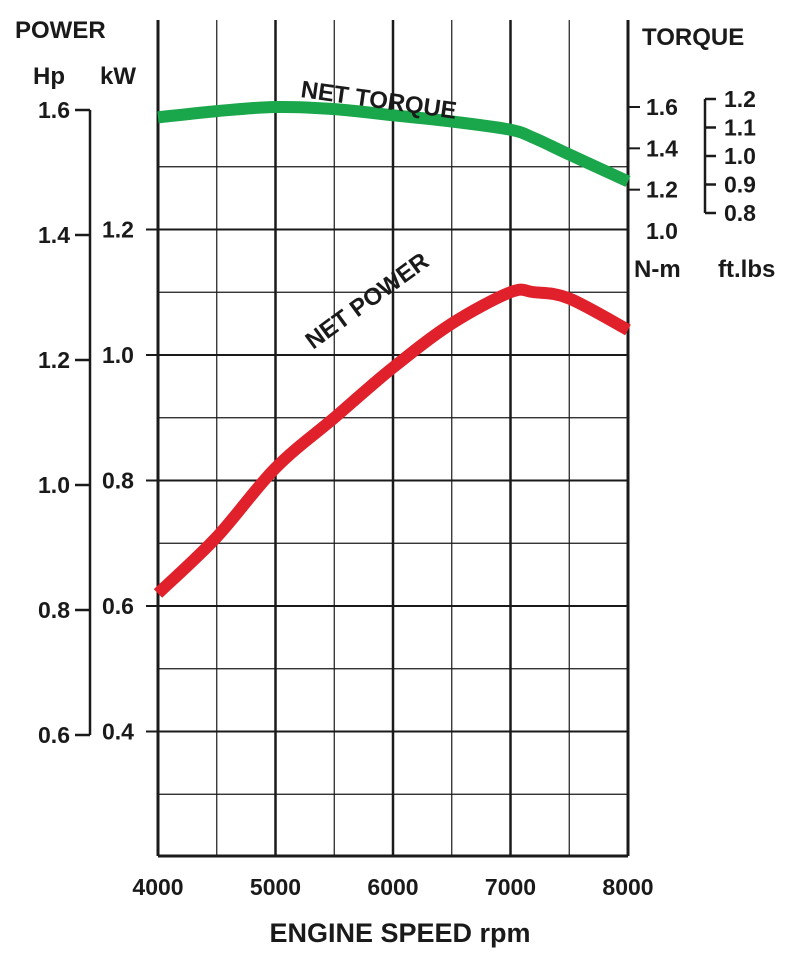 This screenshot has height=965, width=800. Describe the element at coordinates (740, 99) in the screenshot. I see `ftlbs-tick-label: 1.2` at that location.